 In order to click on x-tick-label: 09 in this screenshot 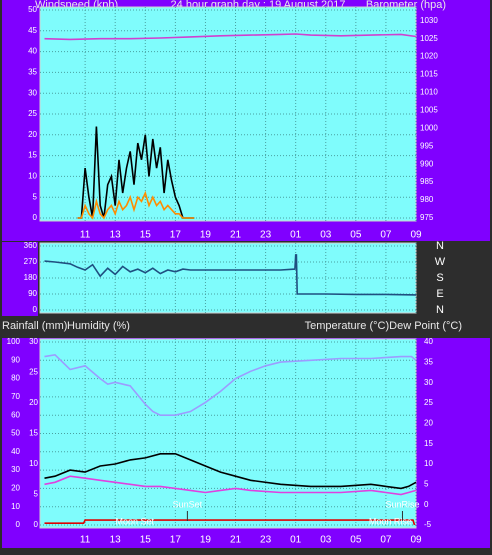, I will do `click(416, 235)`.